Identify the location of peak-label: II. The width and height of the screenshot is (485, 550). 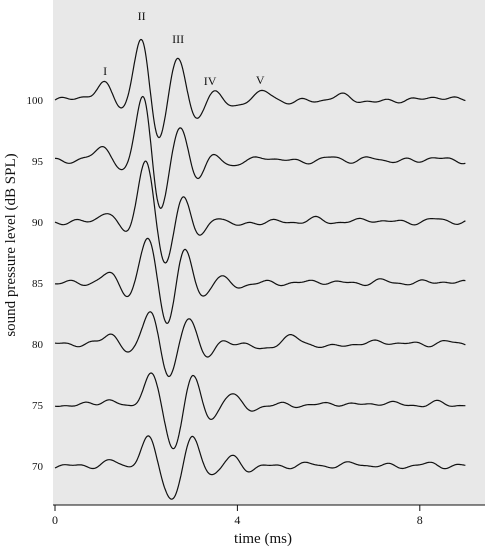
(142, 16).